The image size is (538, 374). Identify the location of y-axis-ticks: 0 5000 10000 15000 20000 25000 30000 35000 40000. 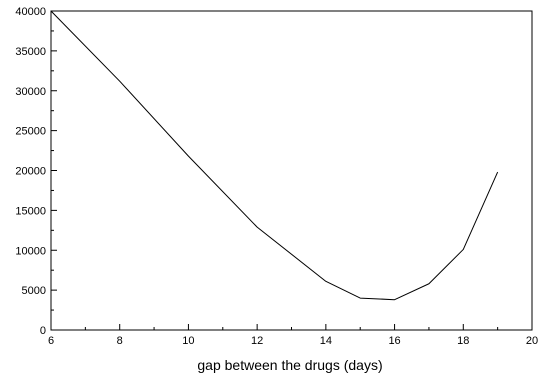
(36, 171).